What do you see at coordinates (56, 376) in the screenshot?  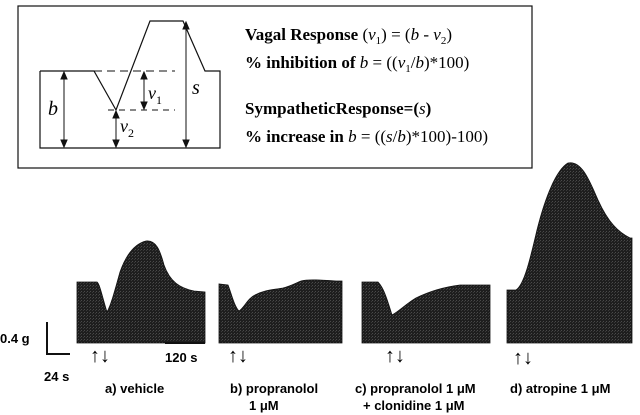 I see `time-scale-label-left: 24 s` at bounding box center [56, 376].